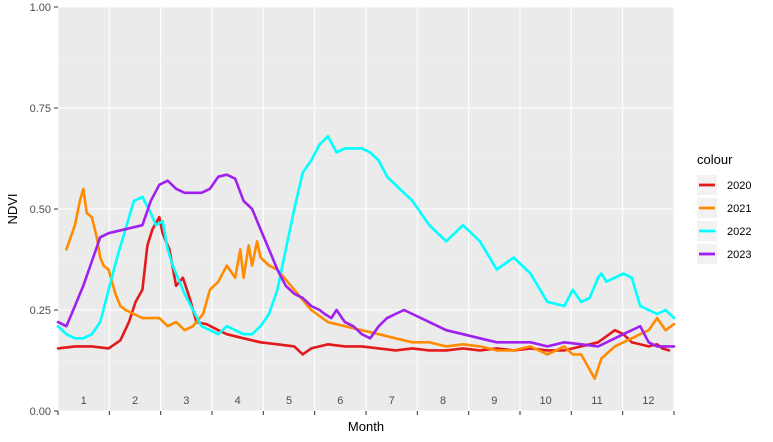 The height and width of the screenshot is (442, 773). Describe the element at coordinates (40, 412) in the screenshot. I see `y-tick-label: 0.00` at that location.